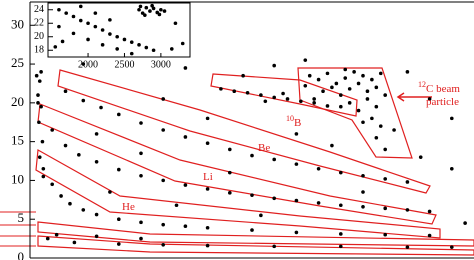  What do you see at coordinates (297, 123) in the screenshot?
I see `annotation-label: B` at bounding box center [297, 123].